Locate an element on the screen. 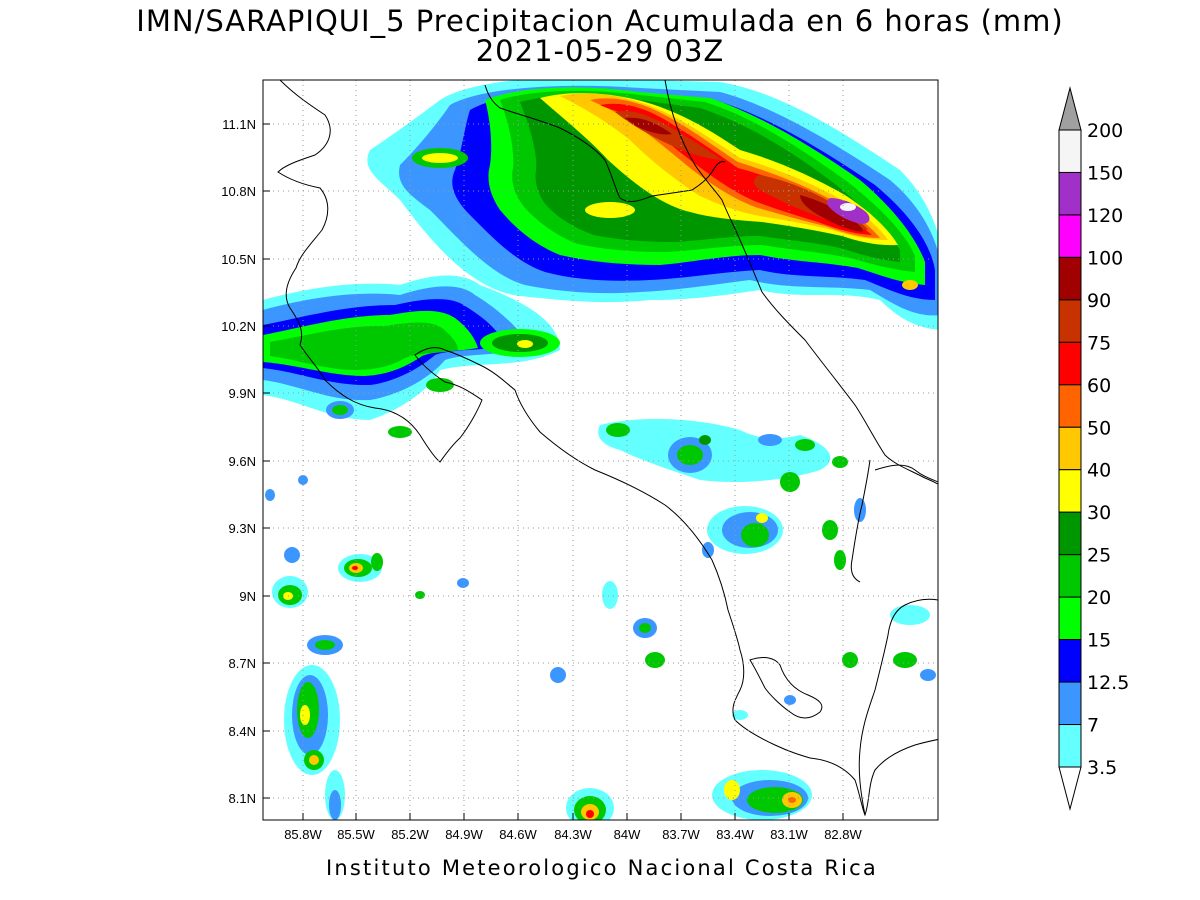 The height and width of the screenshot is (900, 1200). precip-area-90mm is located at coordinates (744, 174).